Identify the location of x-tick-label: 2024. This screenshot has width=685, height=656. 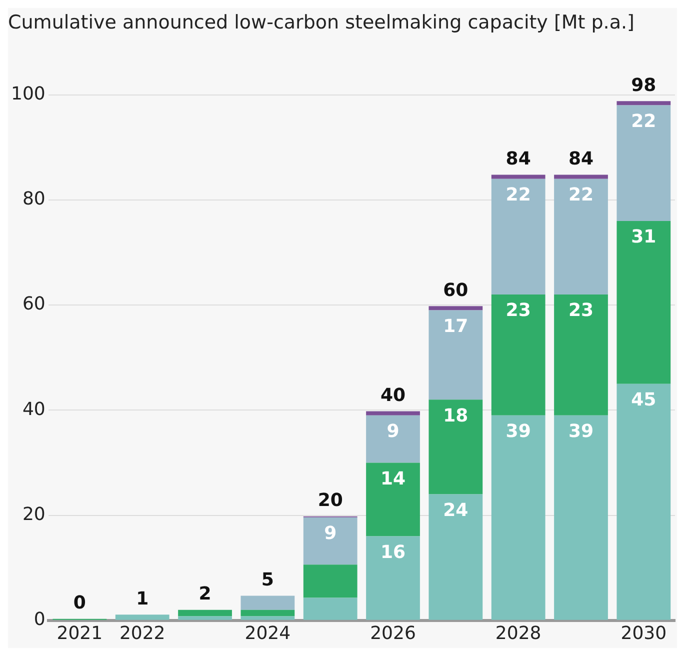
(267, 633).